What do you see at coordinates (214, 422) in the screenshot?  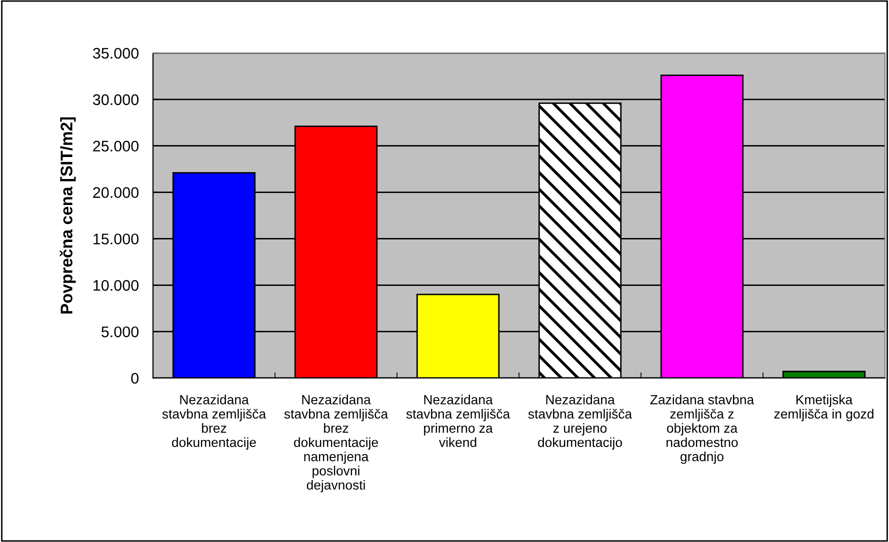 I see `x-tick-label: Nezazidana stavbna zemljišča brez dokumentacije` at bounding box center [214, 422].